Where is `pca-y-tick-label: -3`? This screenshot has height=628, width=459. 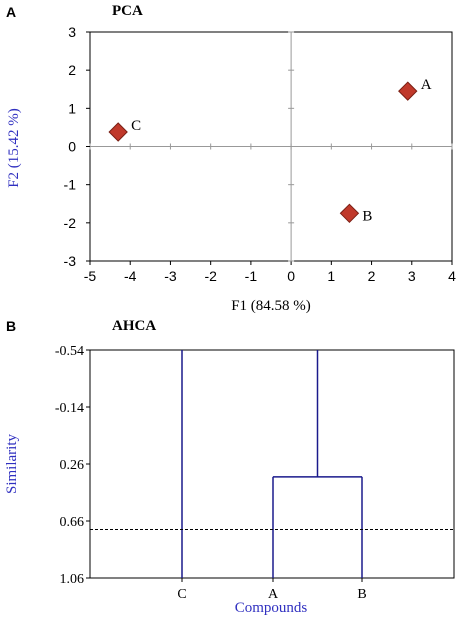 pca-y-tick-label: -3 is located at coordinates (70, 261).